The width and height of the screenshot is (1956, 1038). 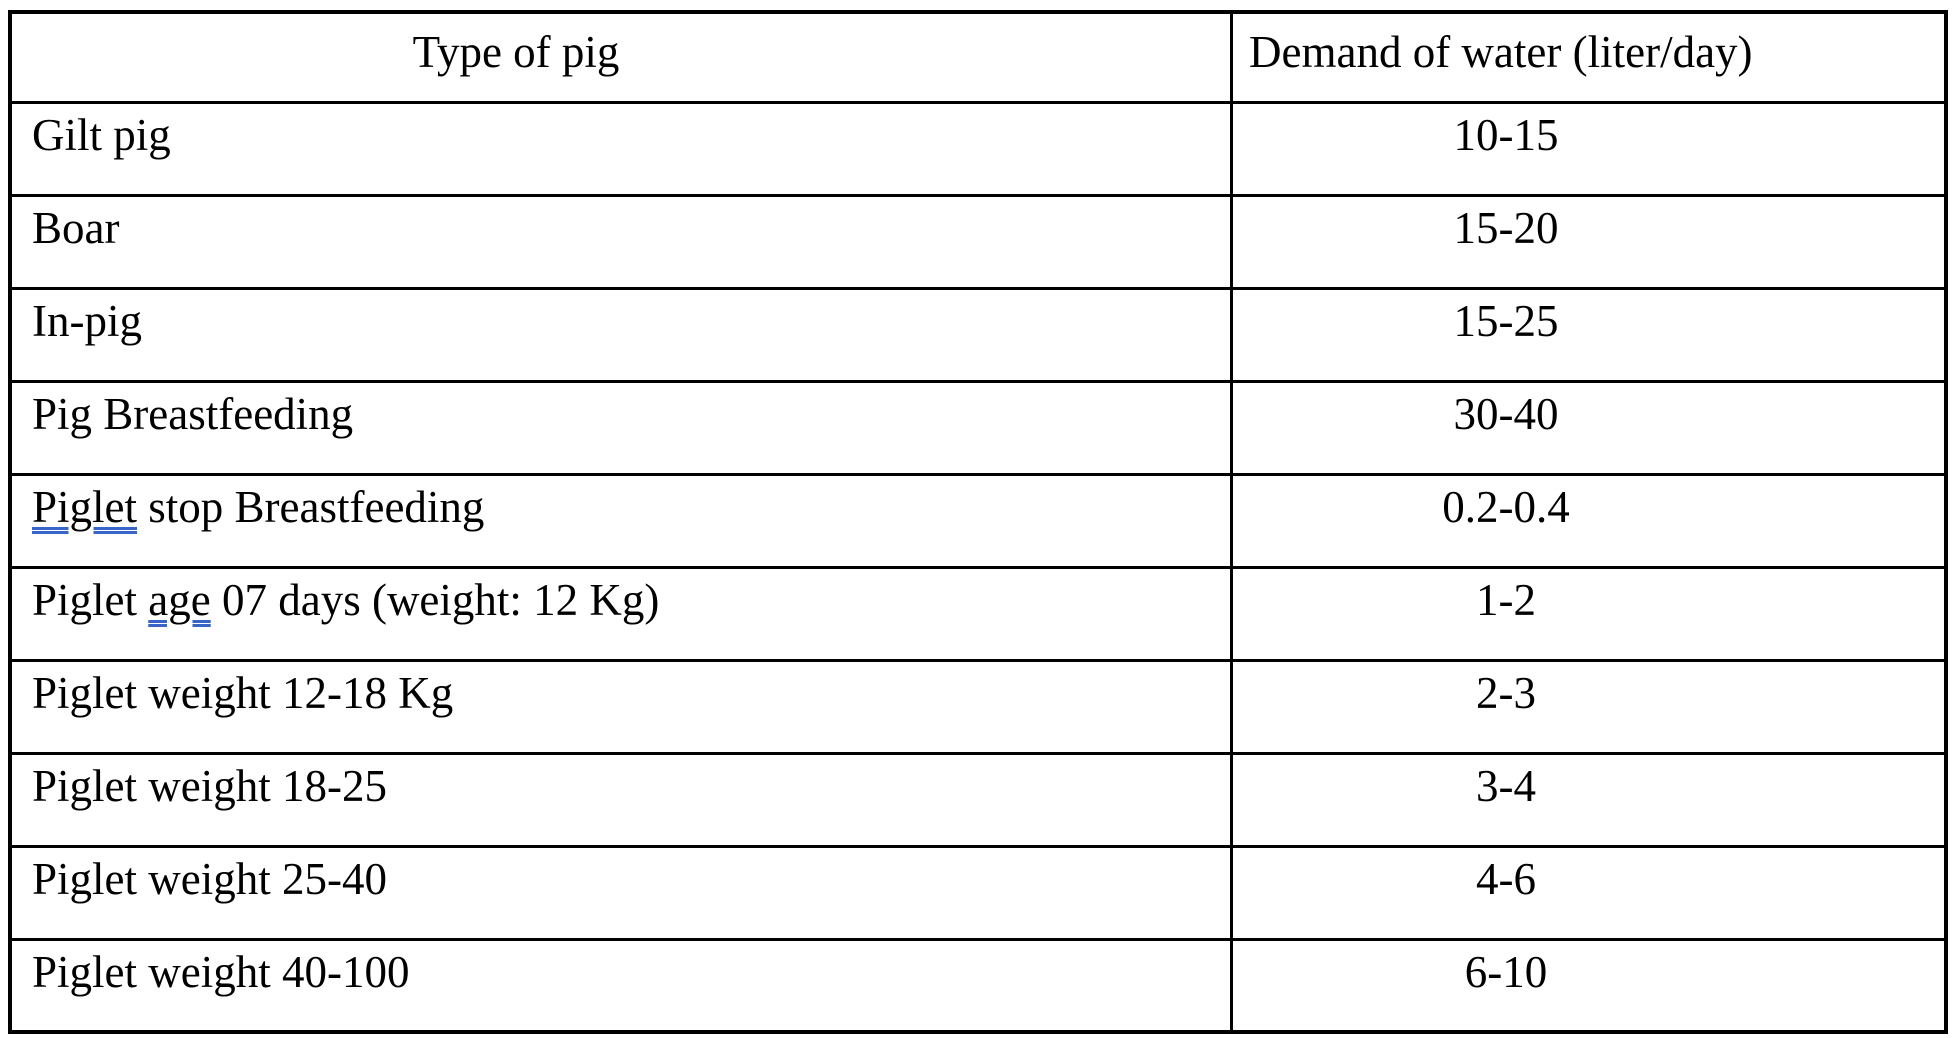 I want to click on pig-type-cell: Gilt pig, so click(x=620, y=148).